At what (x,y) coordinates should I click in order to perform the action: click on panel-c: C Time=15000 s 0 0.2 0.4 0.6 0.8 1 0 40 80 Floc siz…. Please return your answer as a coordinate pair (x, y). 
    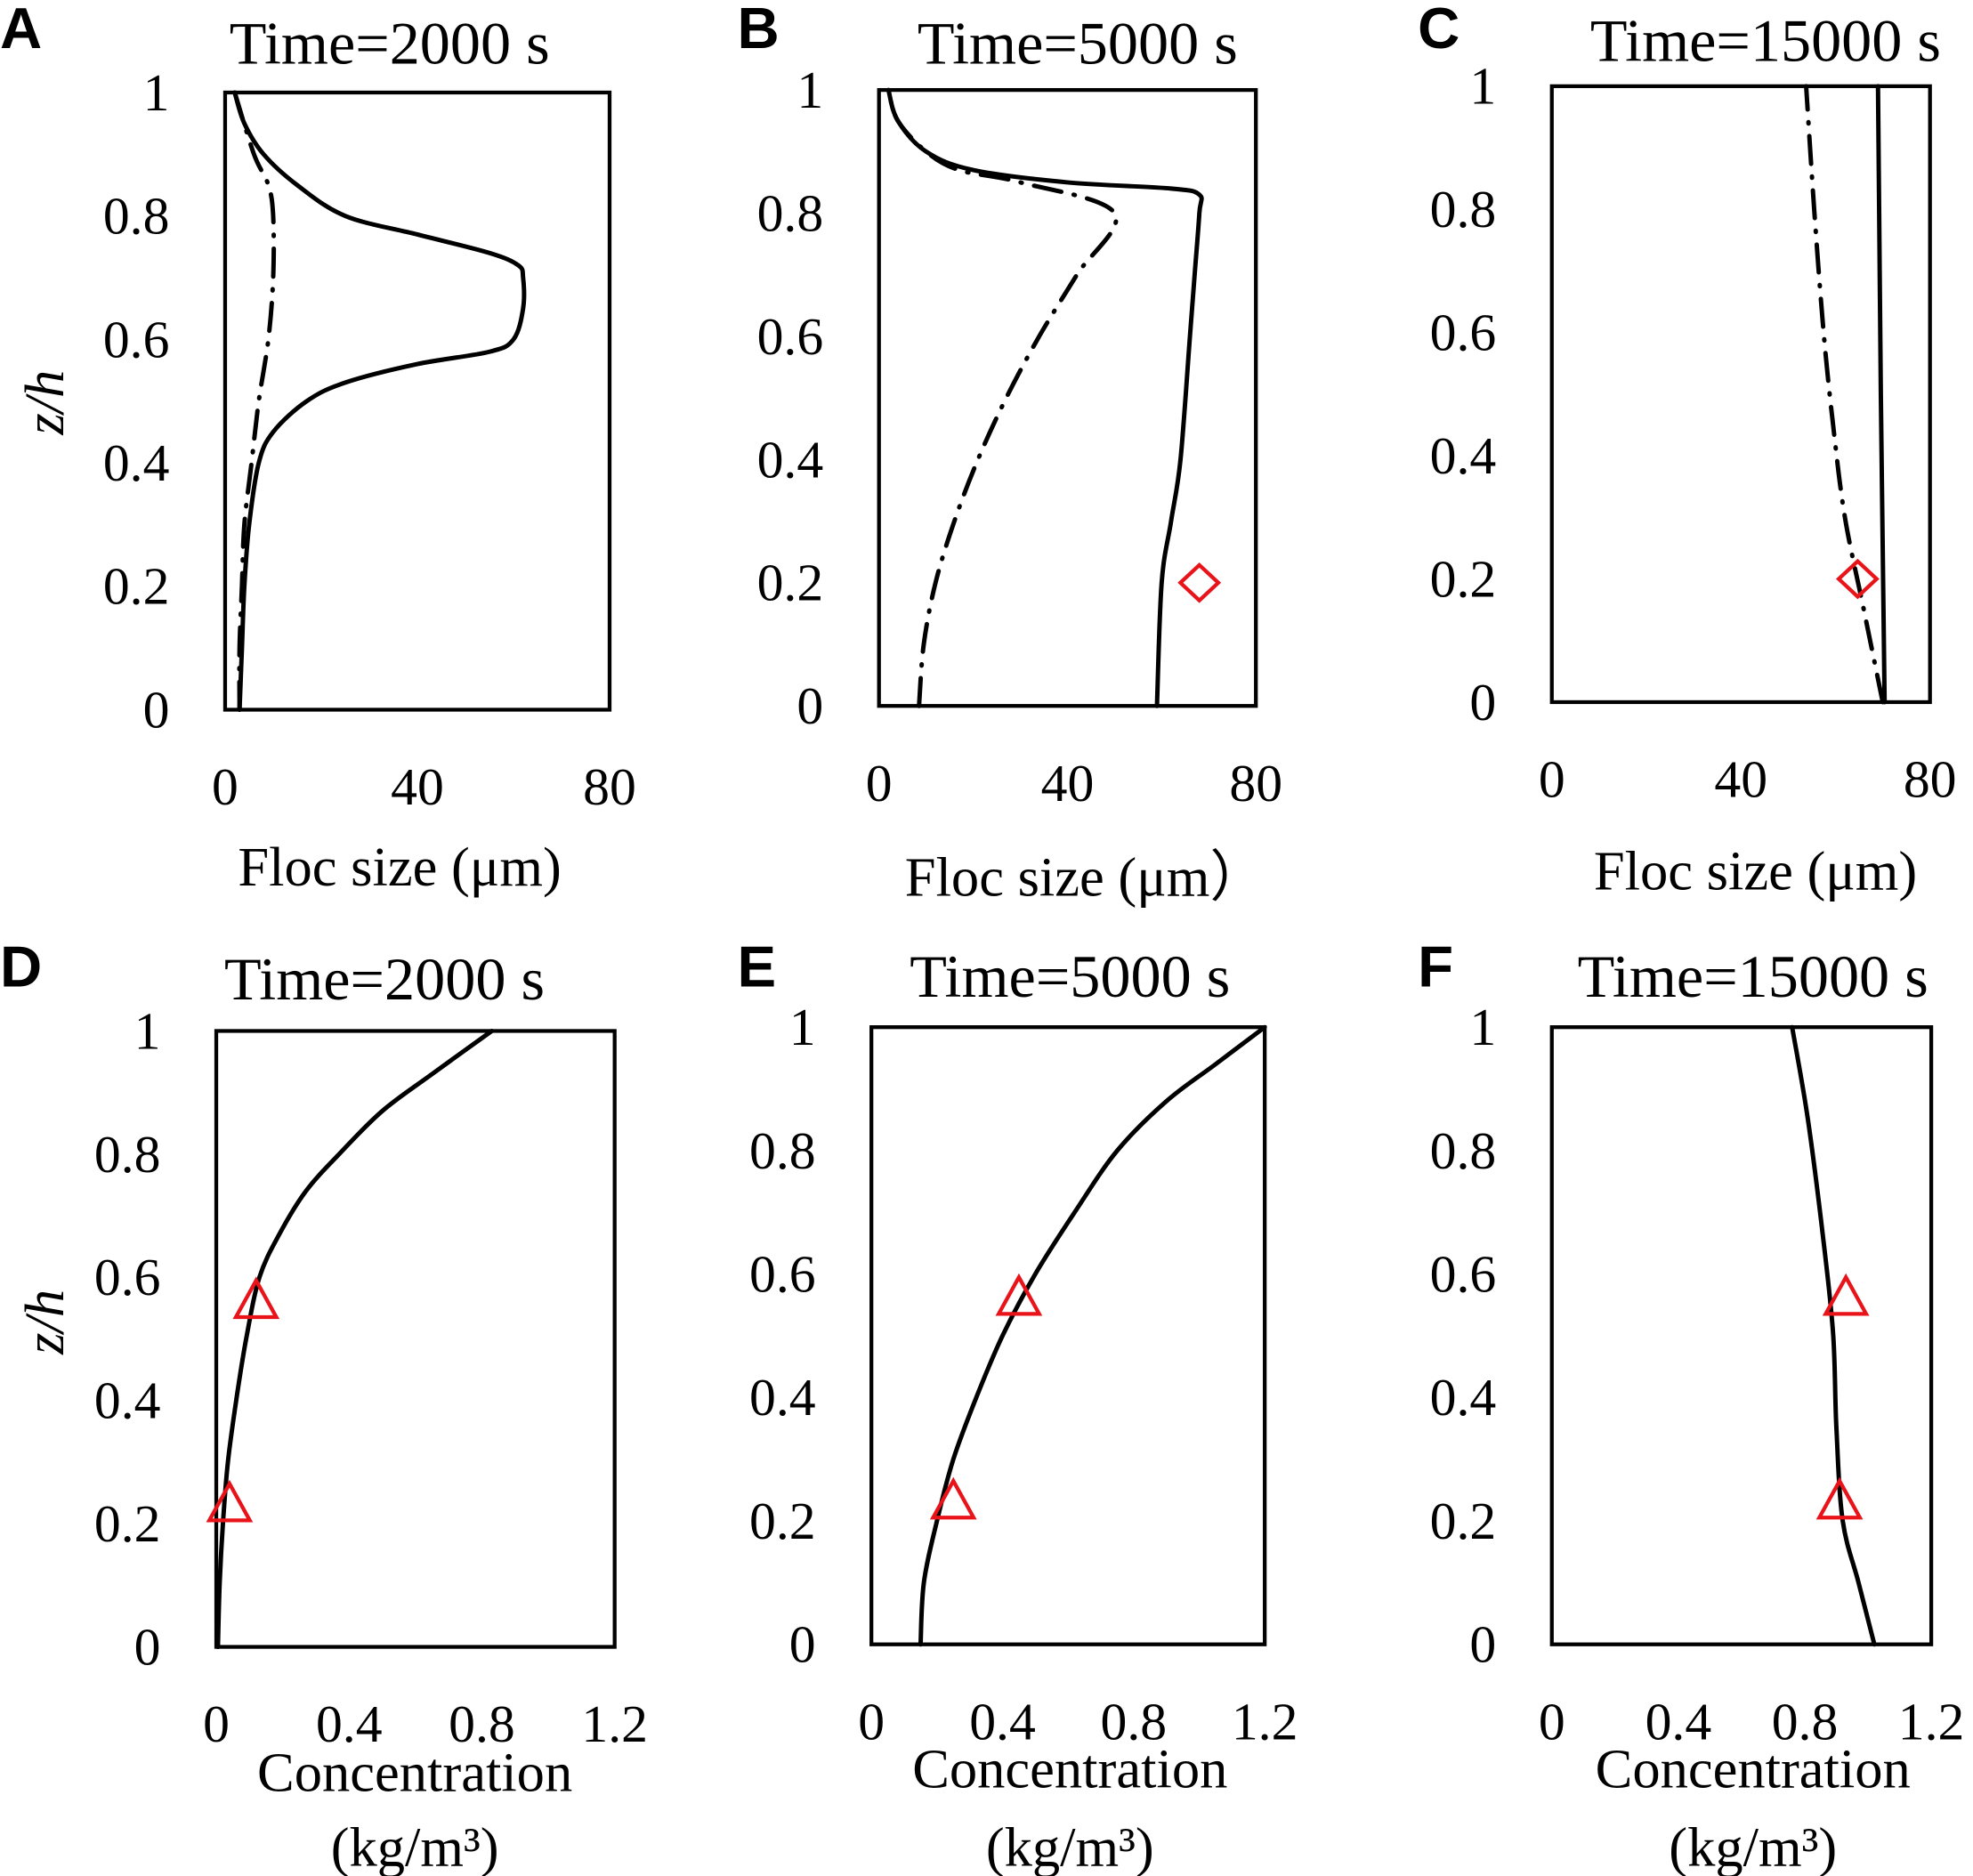
    Looking at the image, I should click on (1687, 451).